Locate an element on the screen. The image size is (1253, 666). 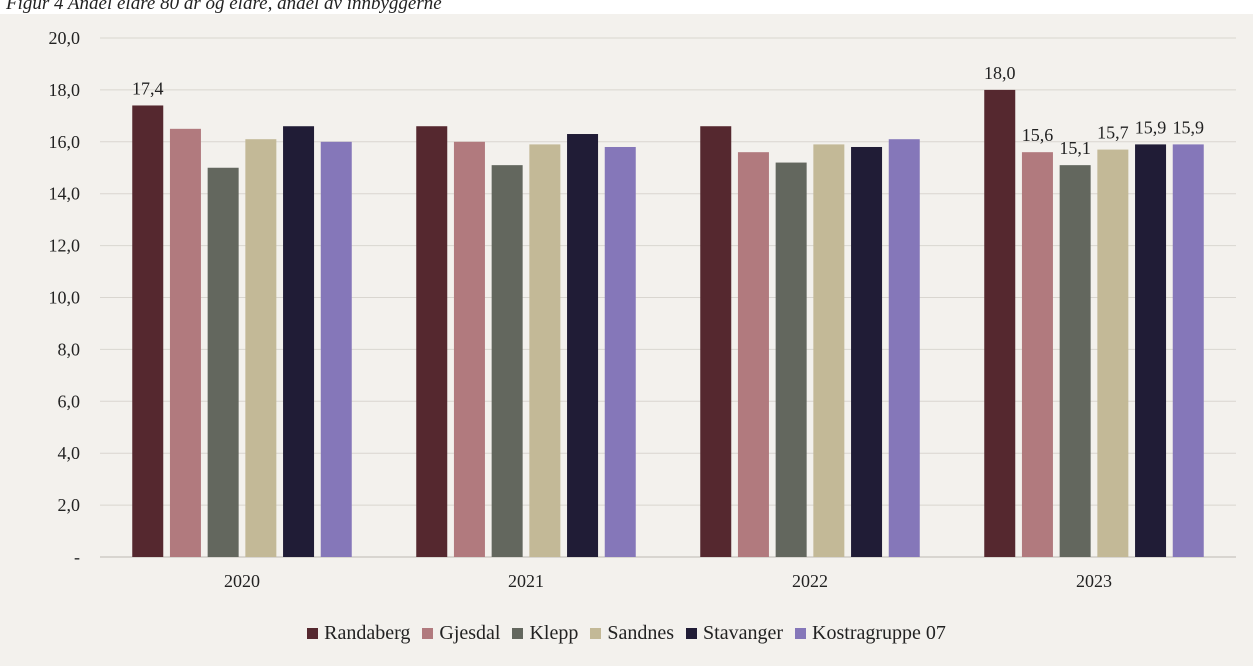
legend-label: Kostragruppe 07 is located at coordinates (879, 633).